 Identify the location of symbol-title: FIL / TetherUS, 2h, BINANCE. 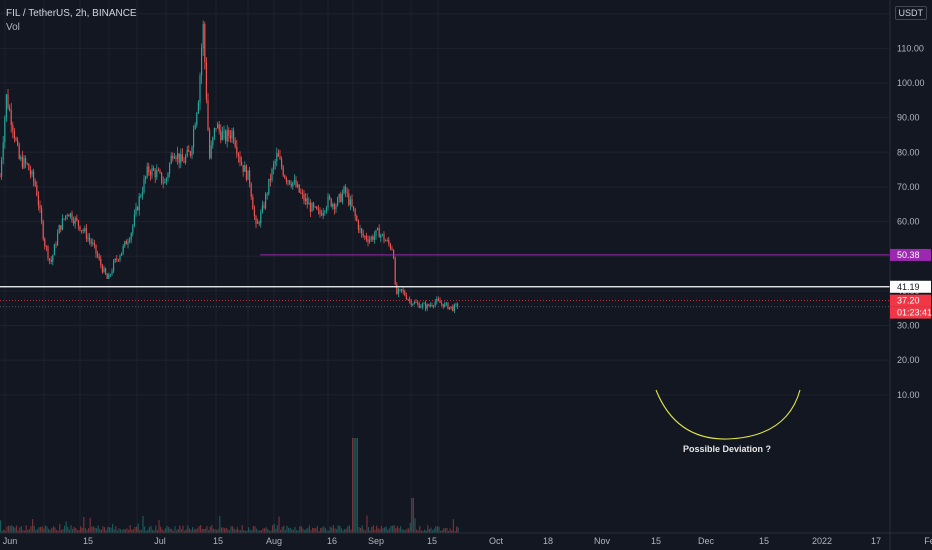
(71, 13).